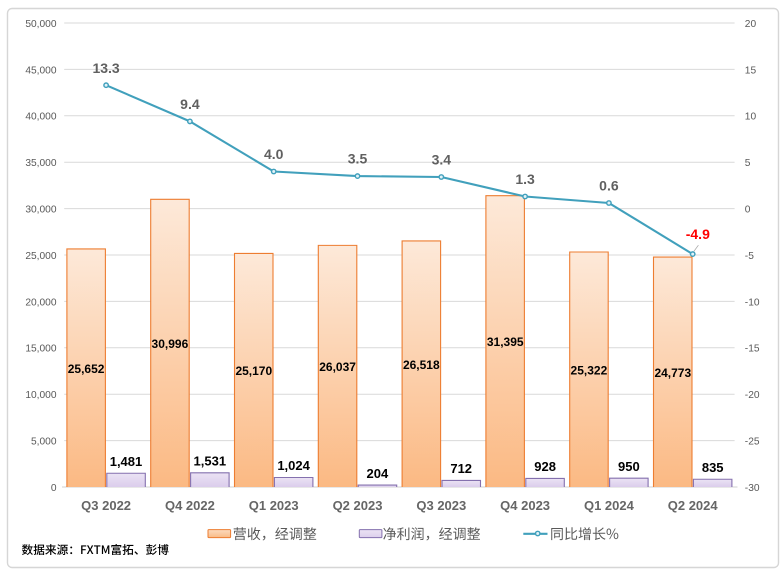 The image size is (782, 576). Describe the element at coordinates (752, 302) in the screenshot. I see `svg-text: -10` at that location.